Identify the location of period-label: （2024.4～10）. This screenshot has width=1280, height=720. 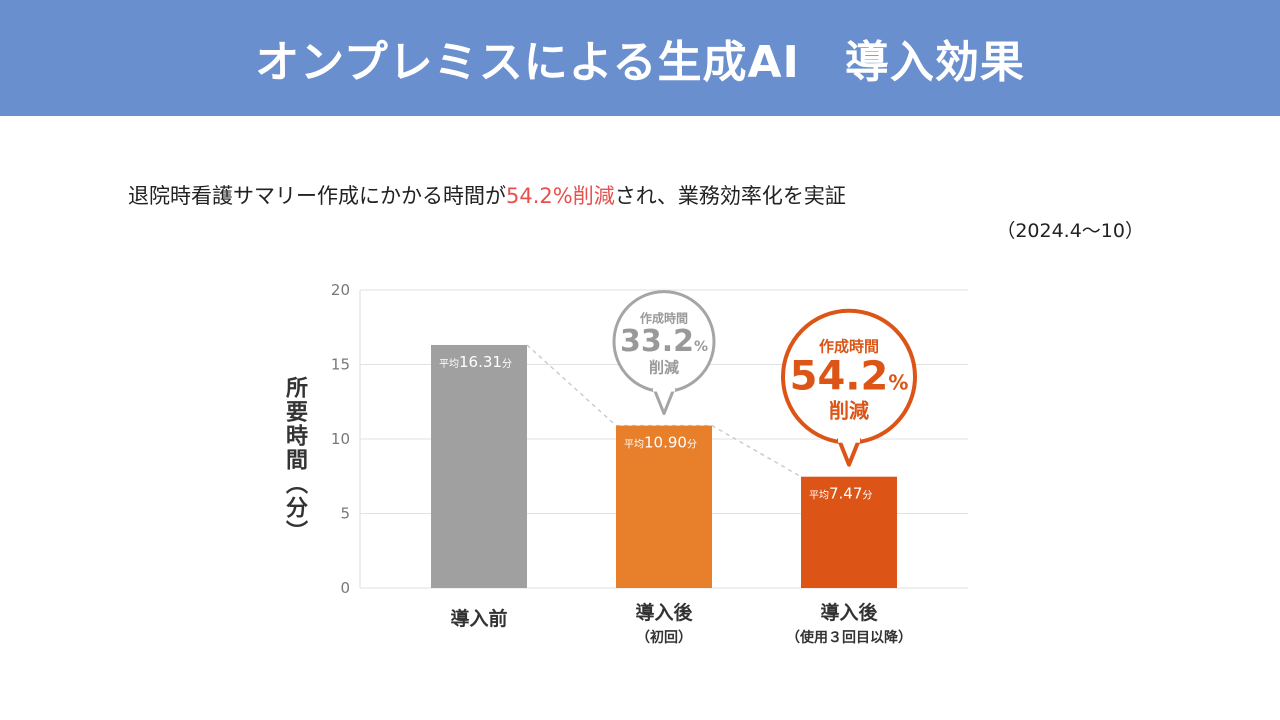
(1070, 231).